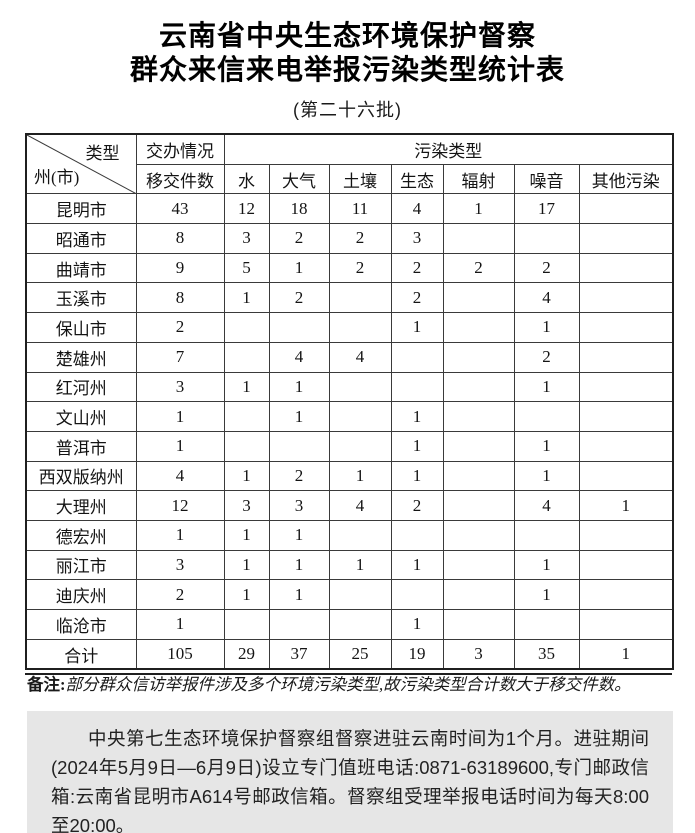 The height and width of the screenshot is (833, 695). Describe the element at coordinates (546, 209) in the screenshot. I see `pollution-count-cell: 17` at that location.